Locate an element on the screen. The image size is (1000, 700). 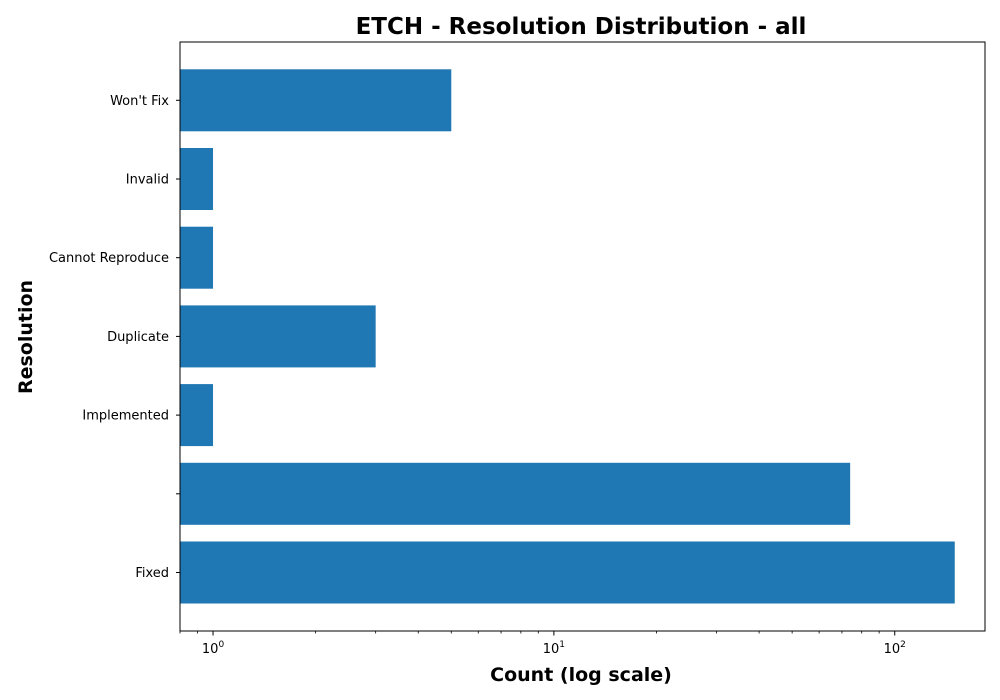
chart-title: ETCH - Resolution Distribution - all is located at coordinates (581, 27).